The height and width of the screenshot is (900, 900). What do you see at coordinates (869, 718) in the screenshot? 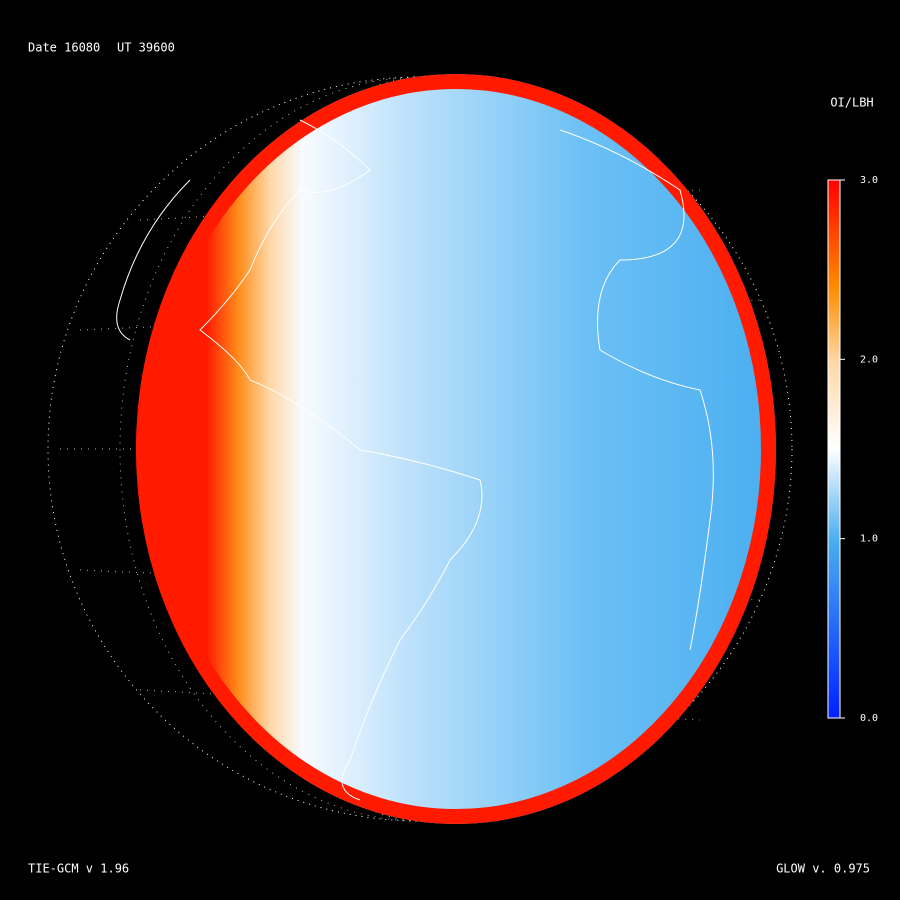
I see `tick-label: 0.0` at bounding box center [869, 718].